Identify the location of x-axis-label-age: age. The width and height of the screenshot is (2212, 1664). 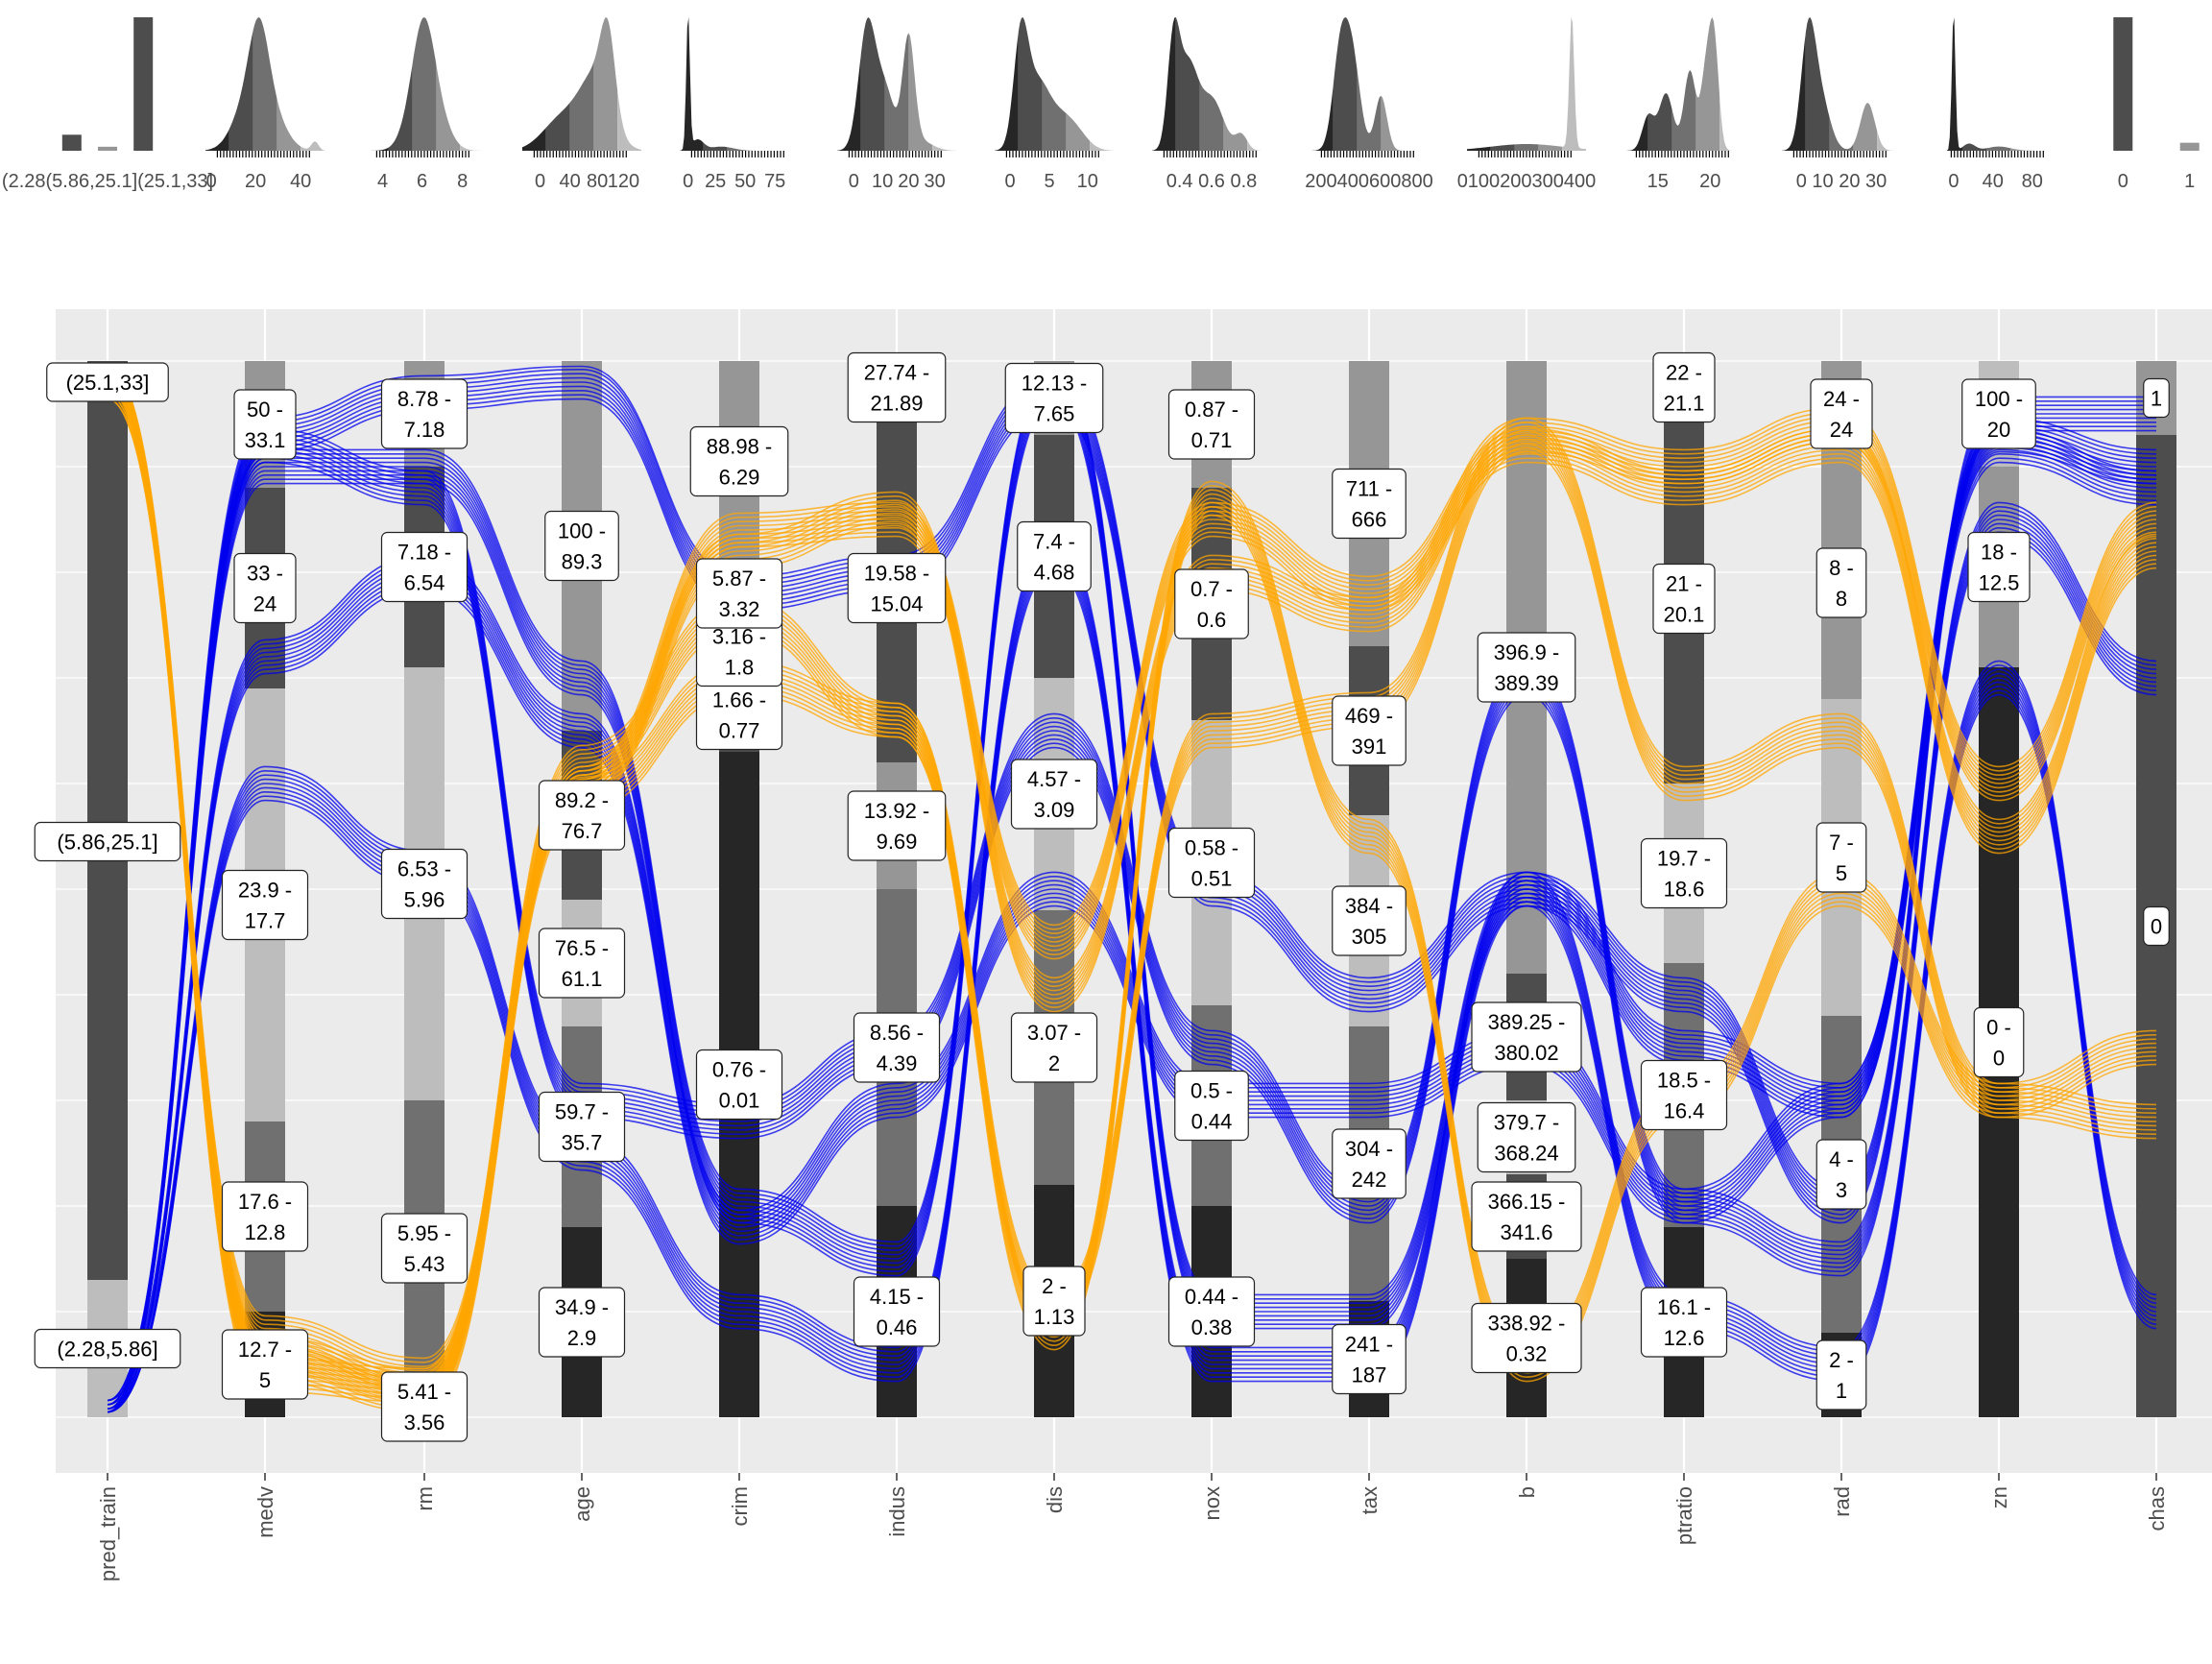
(582, 1504).